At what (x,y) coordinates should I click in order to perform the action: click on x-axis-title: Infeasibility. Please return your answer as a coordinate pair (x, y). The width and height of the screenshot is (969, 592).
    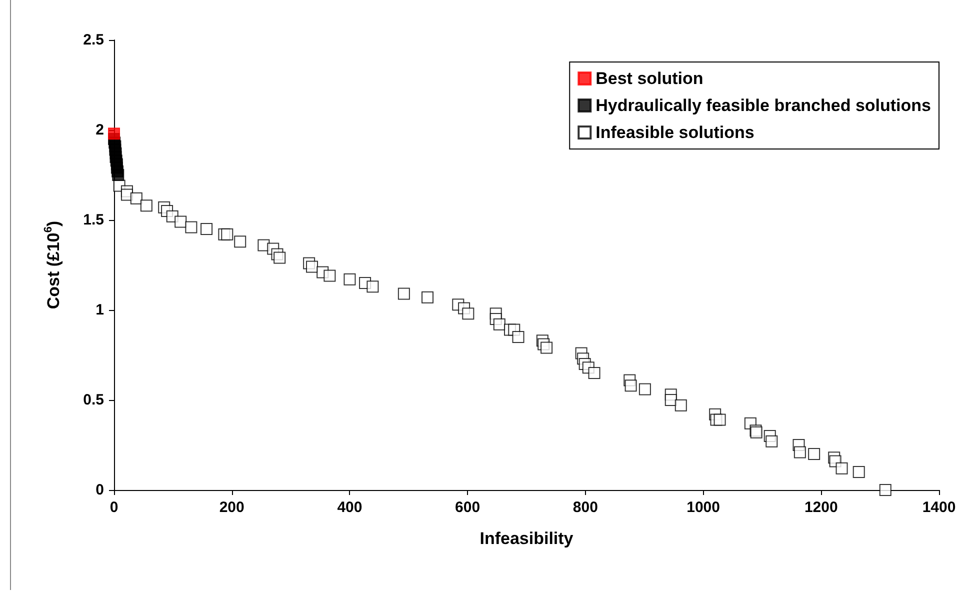
    Looking at the image, I should click on (527, 538).